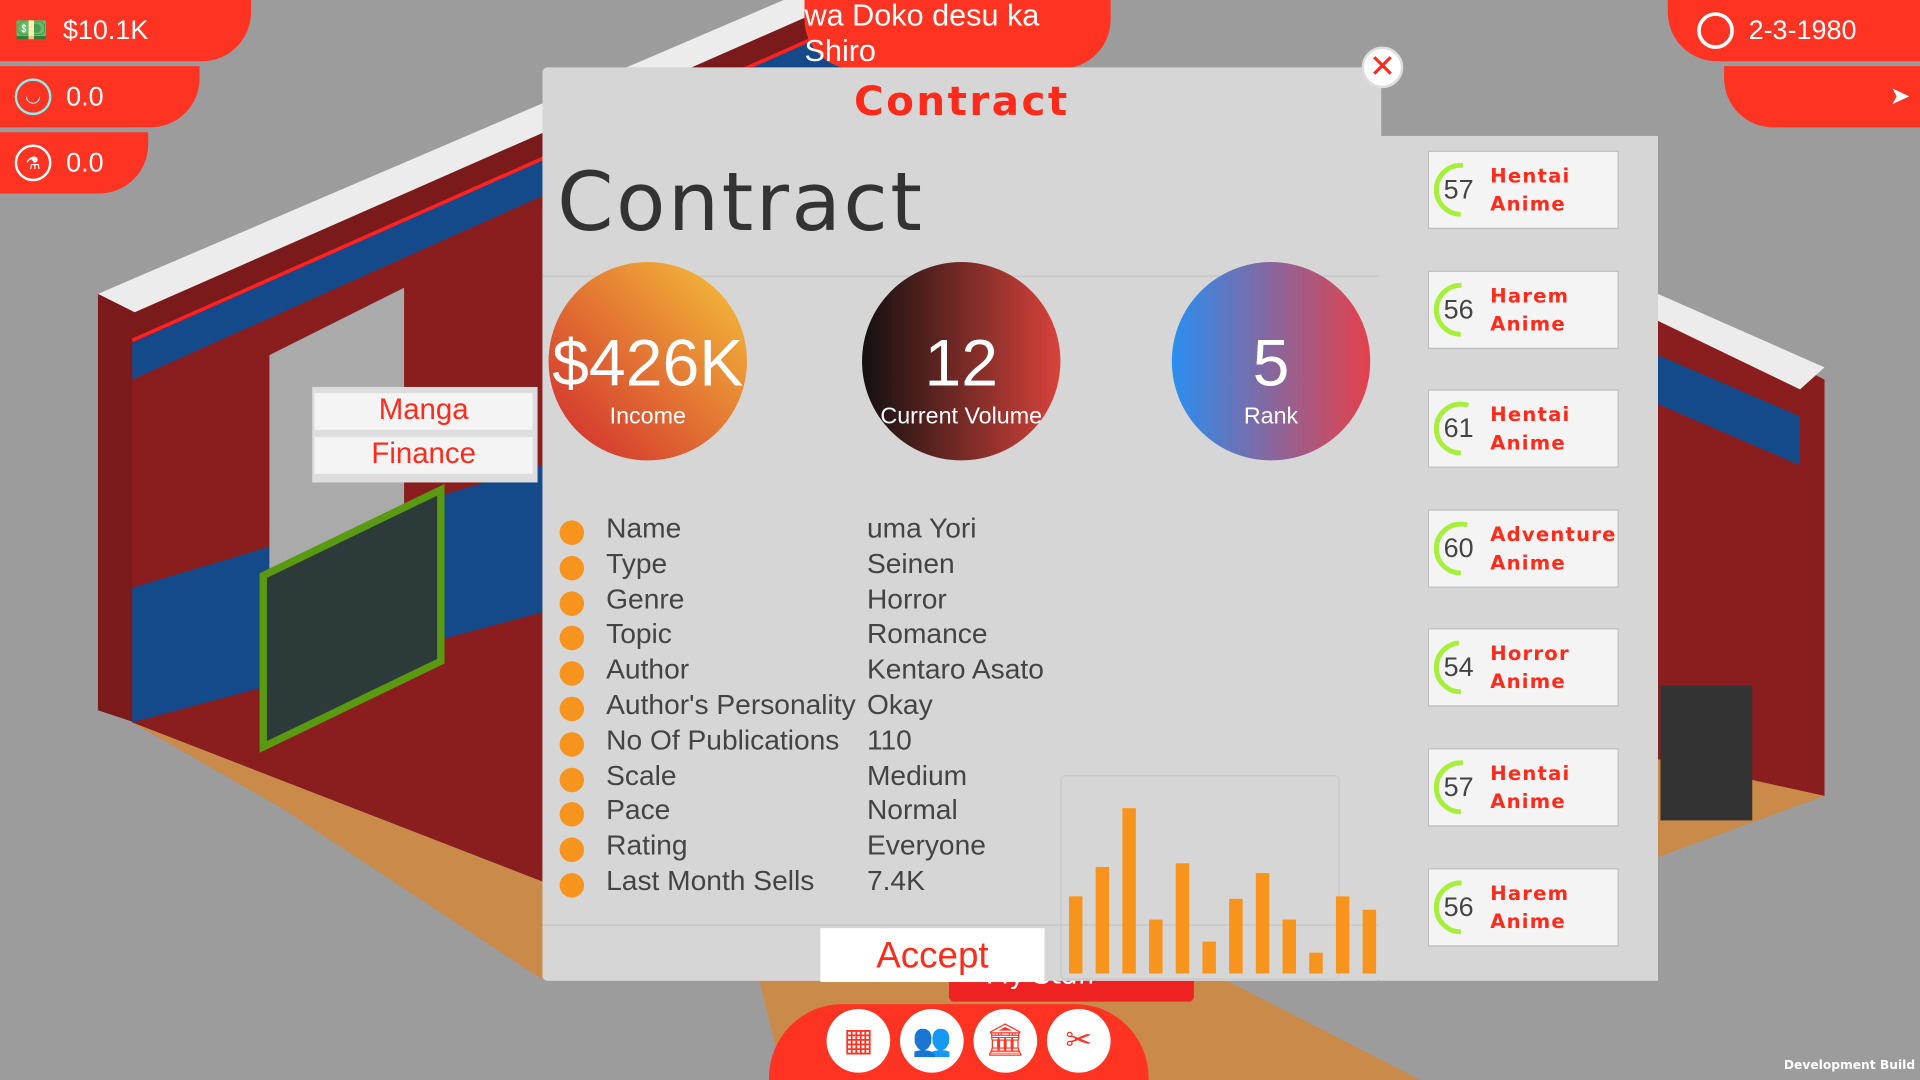 The image size is (1920, 1080). Describe the element at coordinates (647, 361) in the screenshot. I see `income-stat: $426K Income` at that location.